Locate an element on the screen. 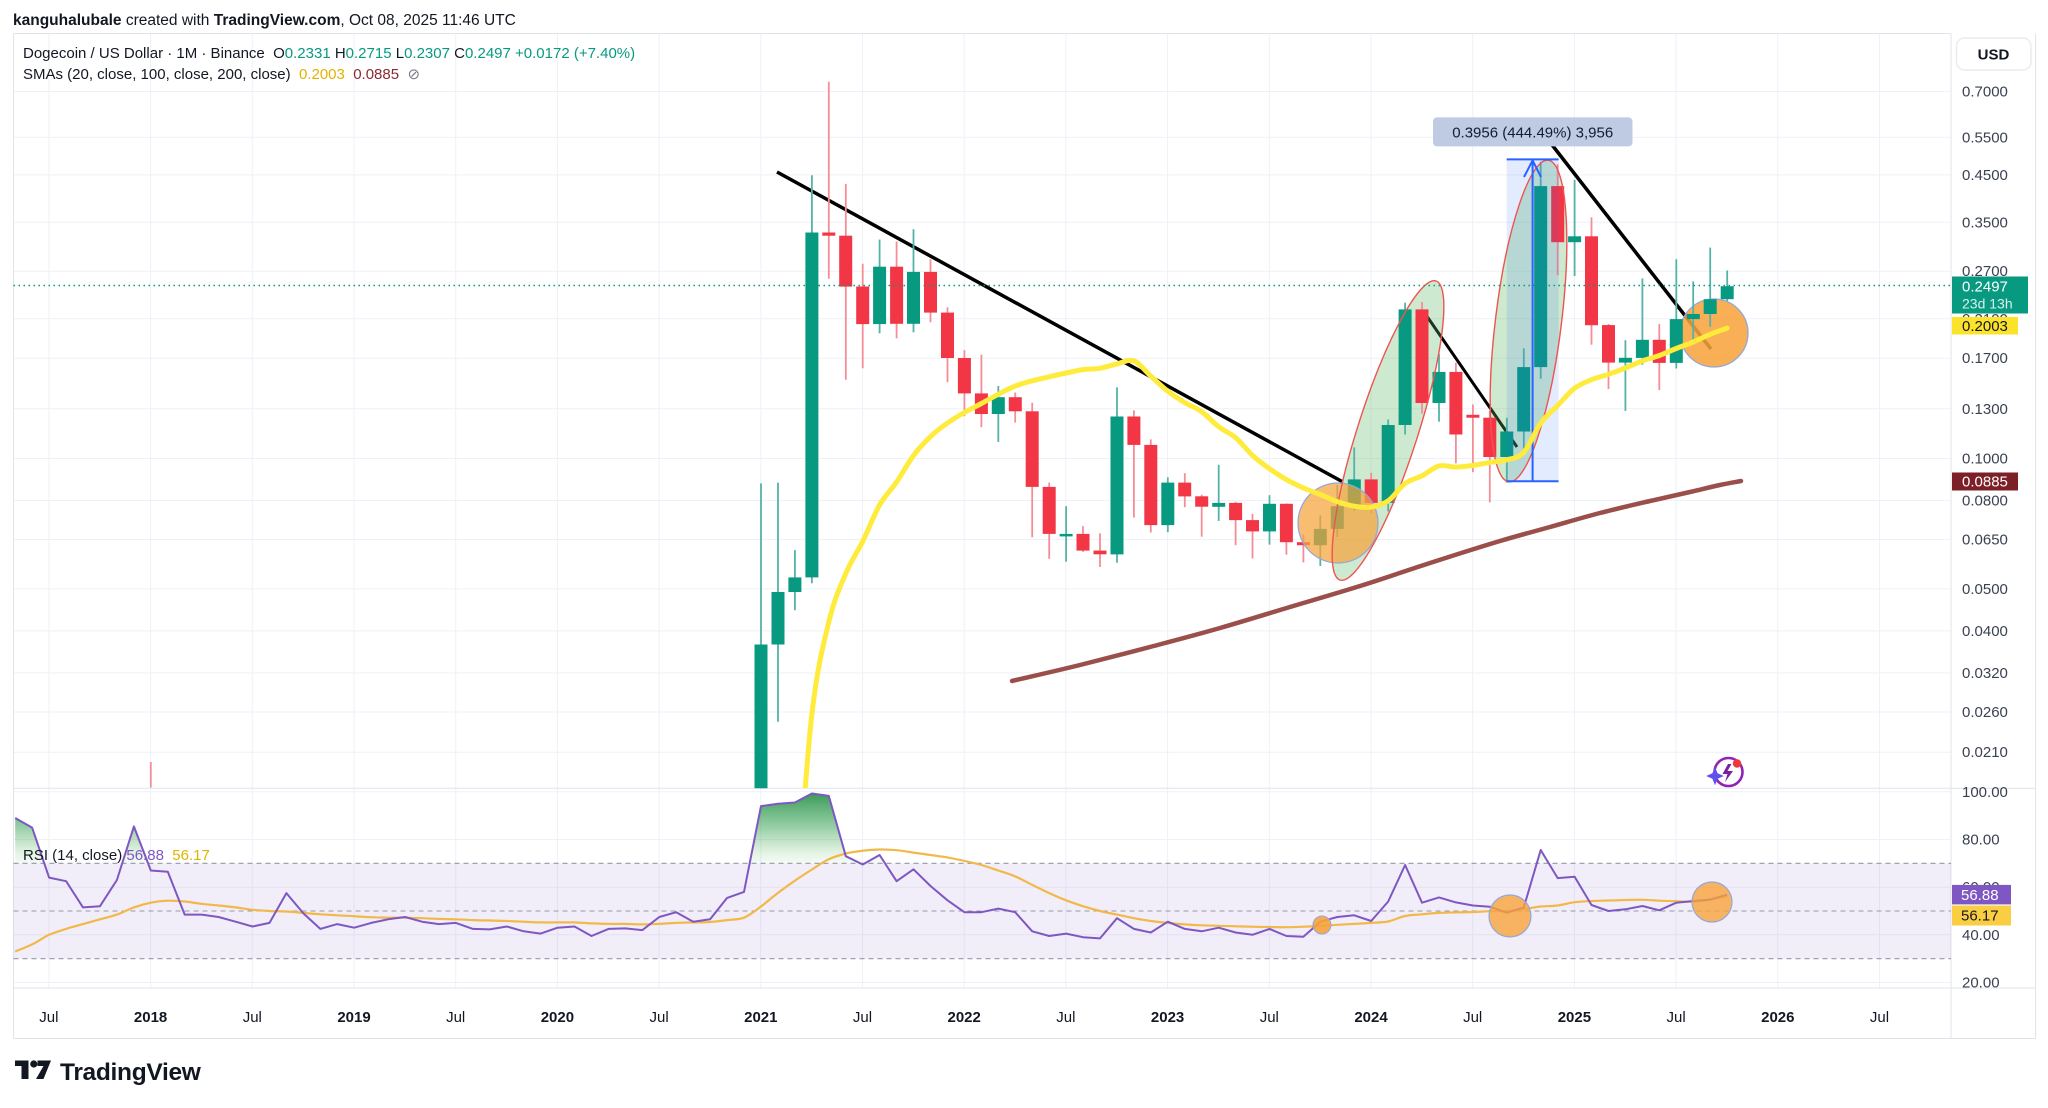  svg-text: 0.0500 is located at coordinates (1985, 589).